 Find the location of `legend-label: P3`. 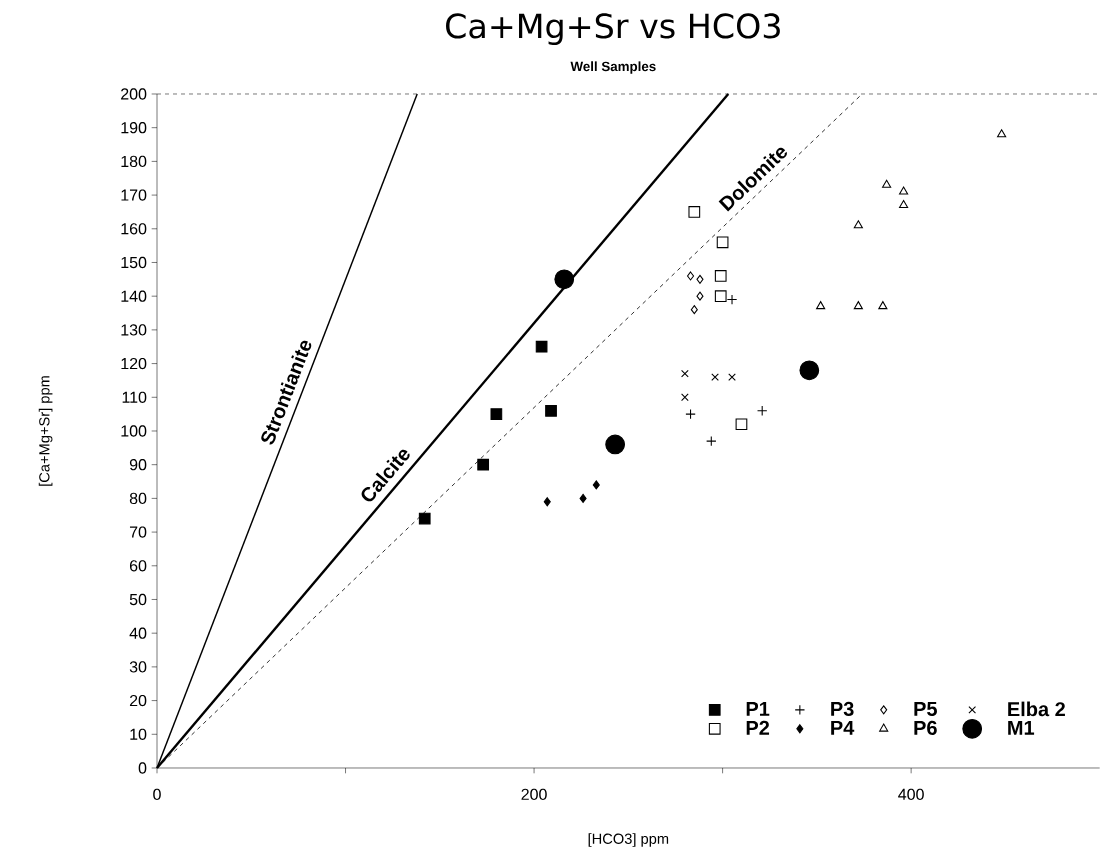

legend-label: P3 is located at coordinates (842, 709).